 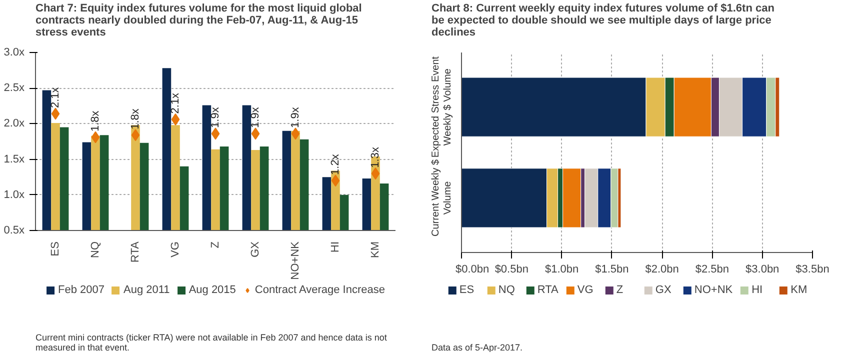 What do you see at coordinates (212, 290) in the screenshot?
I see `legend-label: Aug 2015` at bounding box center [212, 290].